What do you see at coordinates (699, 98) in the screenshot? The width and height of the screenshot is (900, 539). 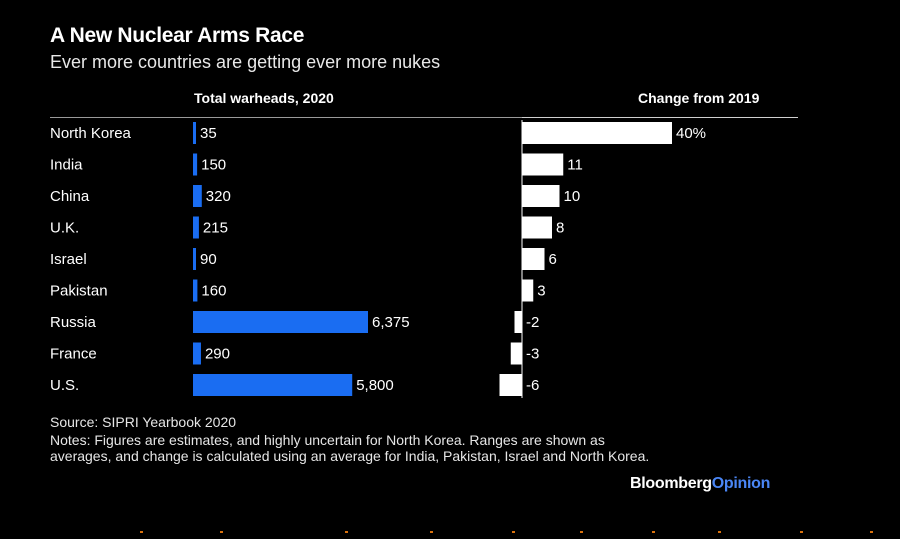 I see `change-column-header: Change from 2019` at bounding box center [699, 98].